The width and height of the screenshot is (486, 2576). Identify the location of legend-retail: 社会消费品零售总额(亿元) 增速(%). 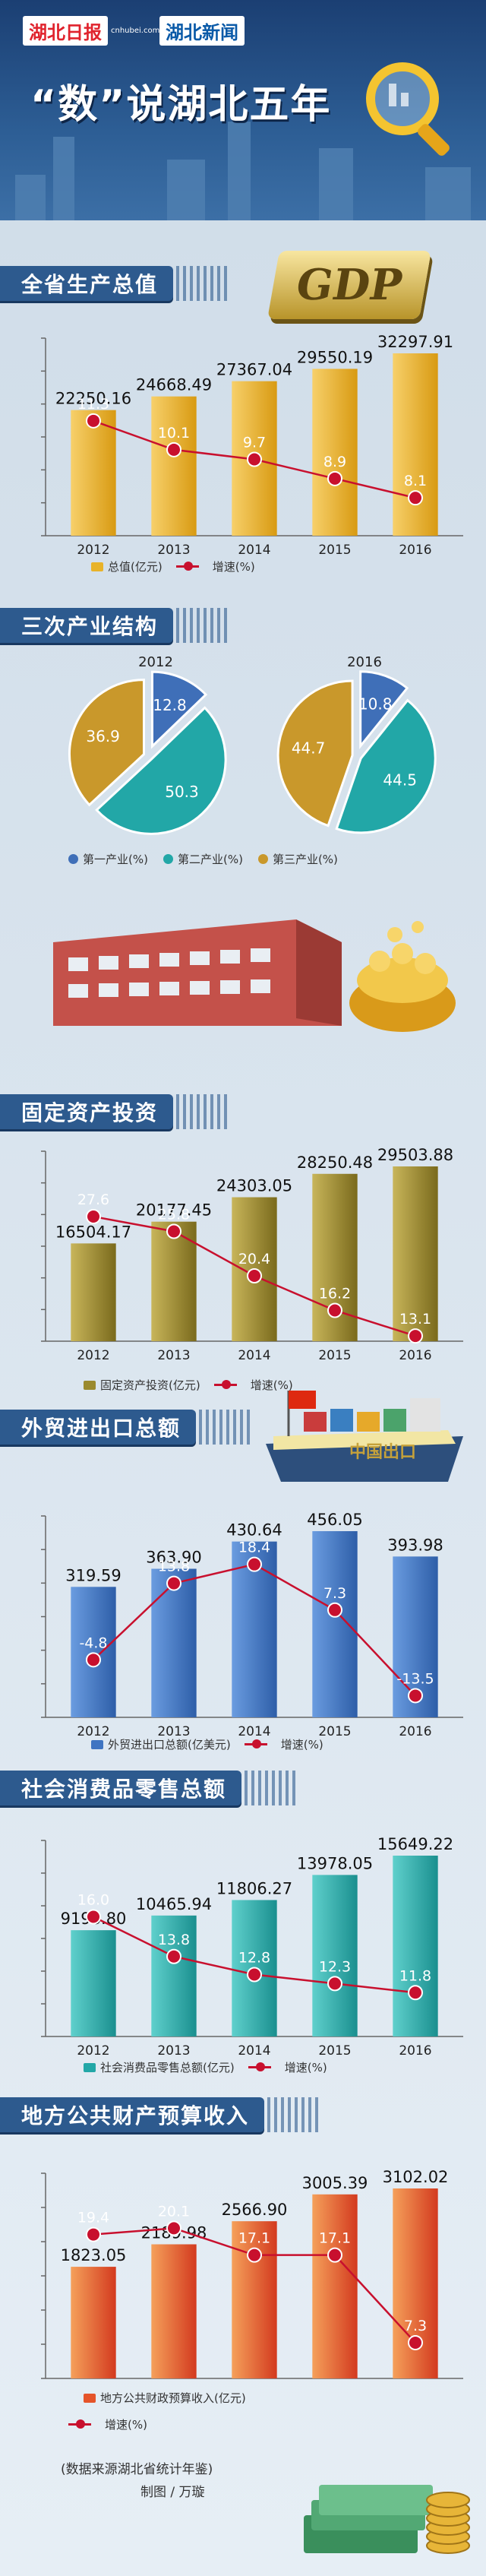
(205, 2067).